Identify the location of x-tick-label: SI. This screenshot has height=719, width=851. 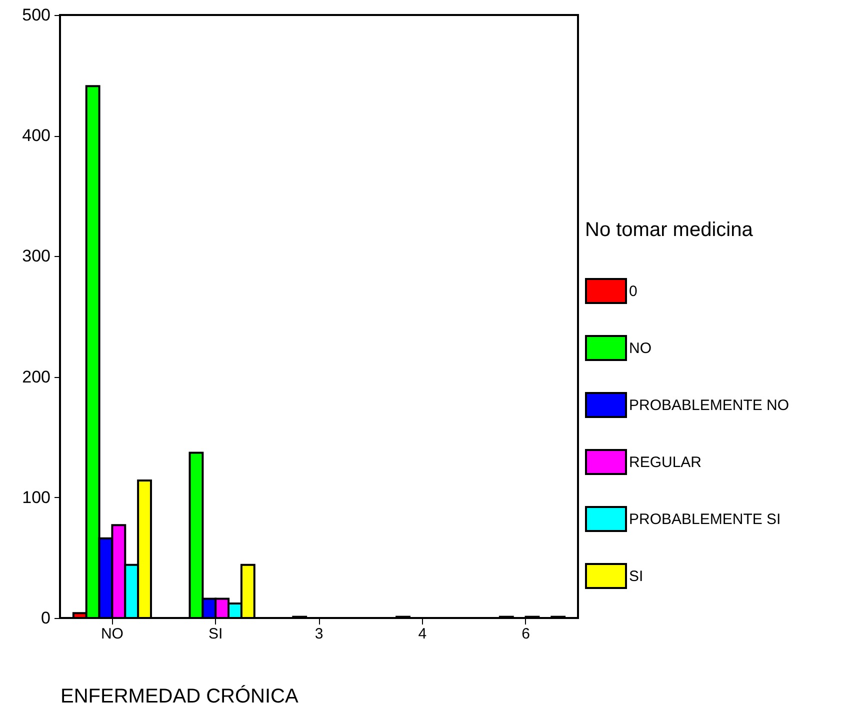
(215, 634).